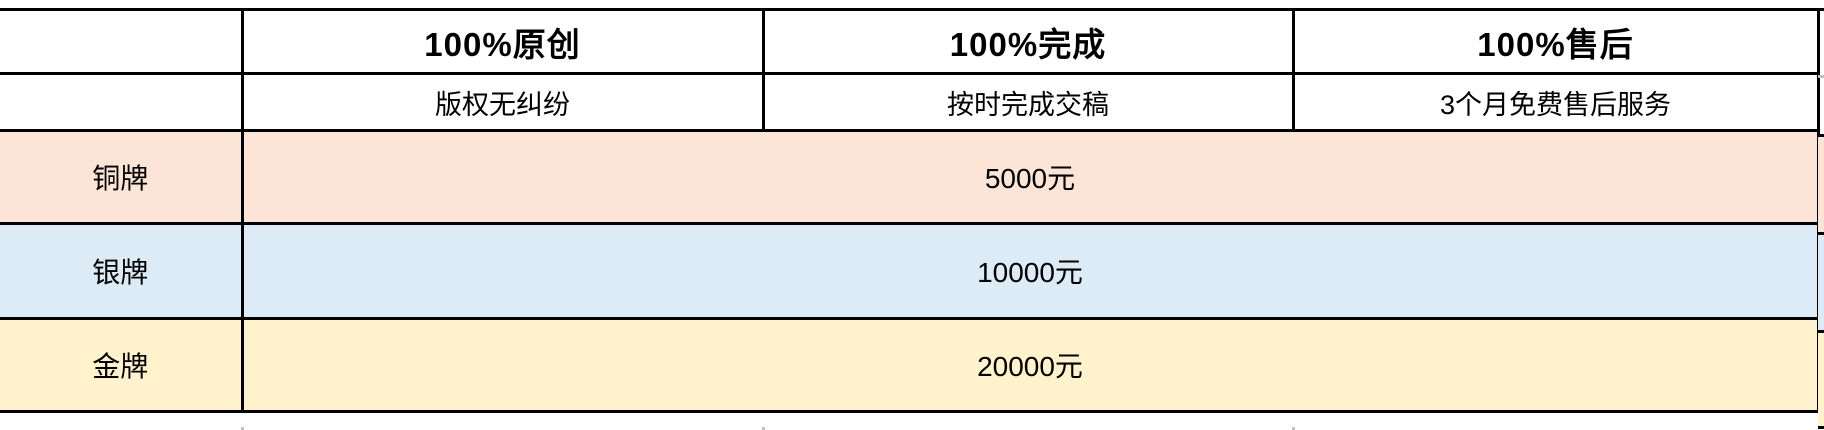 The width and height of the screenshot is (1824, 430). What do you see at coordinates (502, 41) in the screenshot?
I see `header-cell-original: 100%原创` at bounding box center [502, 41].